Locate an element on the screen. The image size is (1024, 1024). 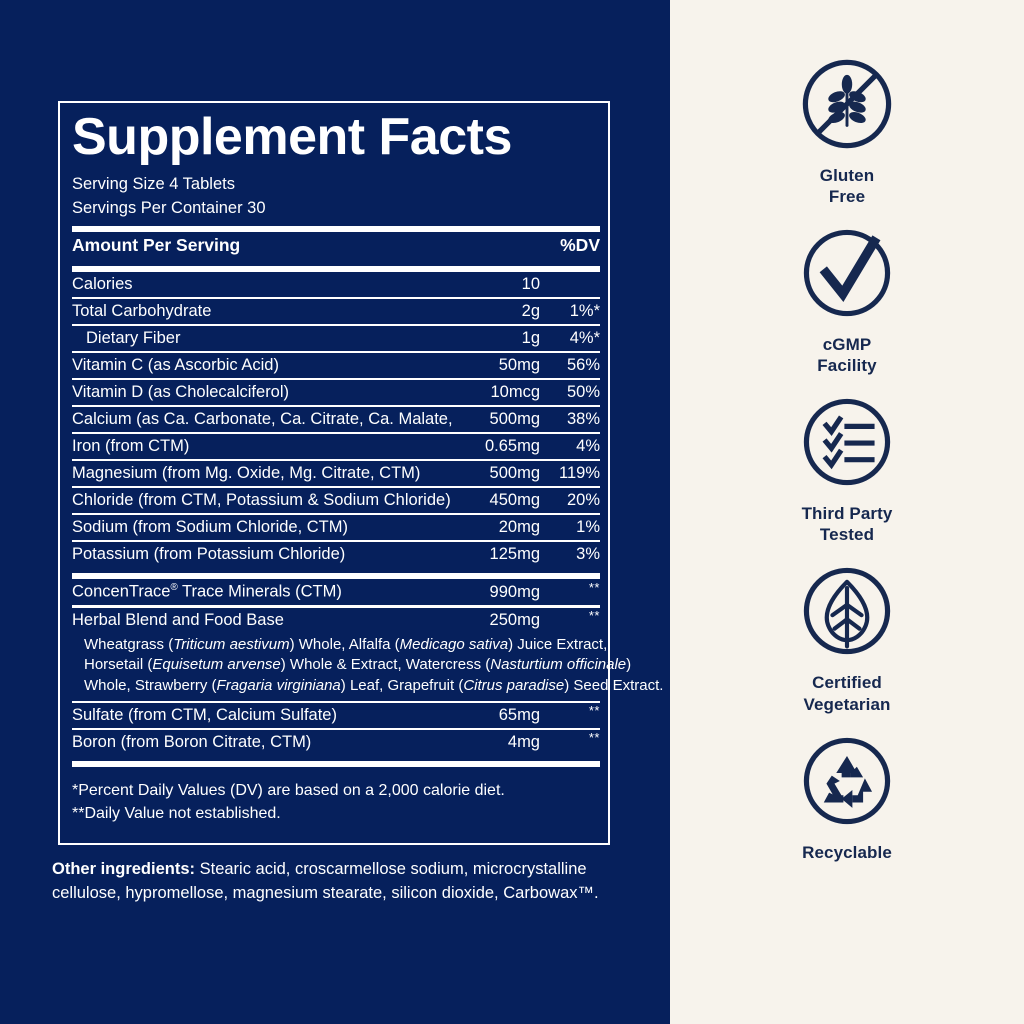
badge-gluten-free-label: Gluten Free is located at coordinates (847, 186).